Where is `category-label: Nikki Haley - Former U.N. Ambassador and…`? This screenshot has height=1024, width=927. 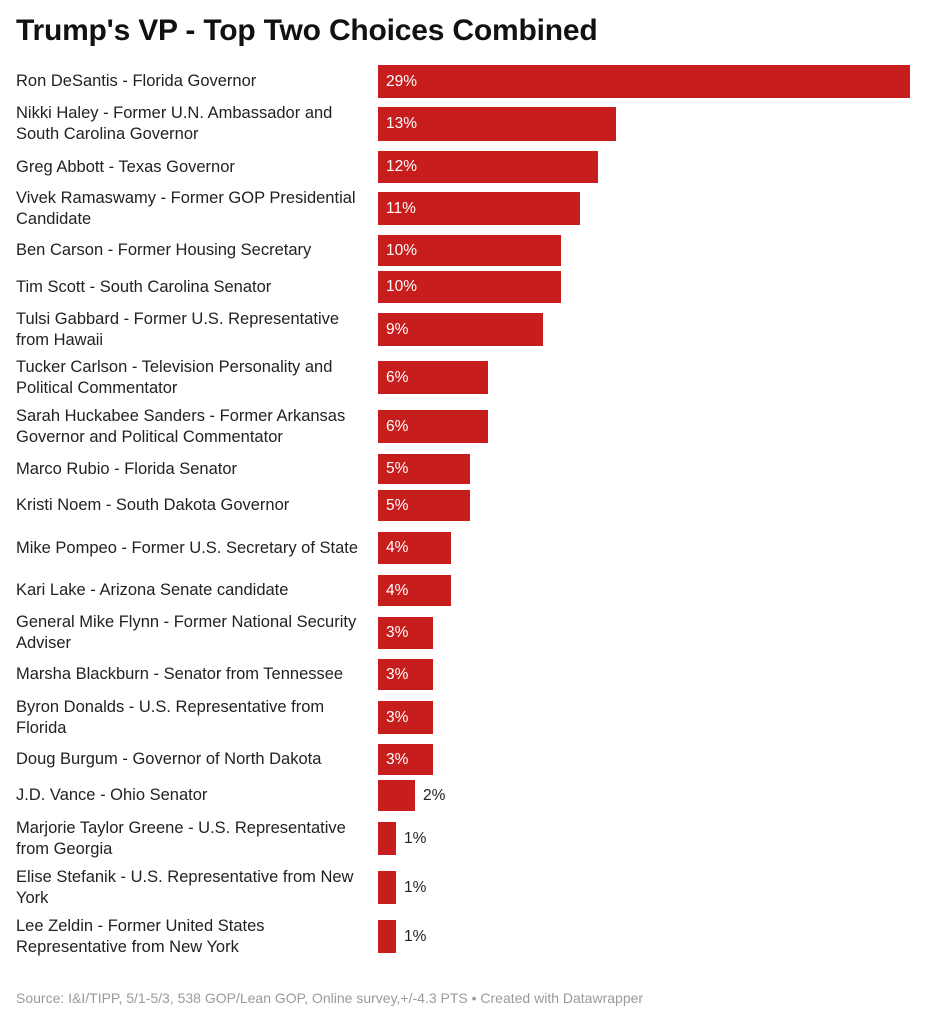
category-label: Nikki Haley - Former U.N. Ambassador and… is located at coordinates (174, 123).